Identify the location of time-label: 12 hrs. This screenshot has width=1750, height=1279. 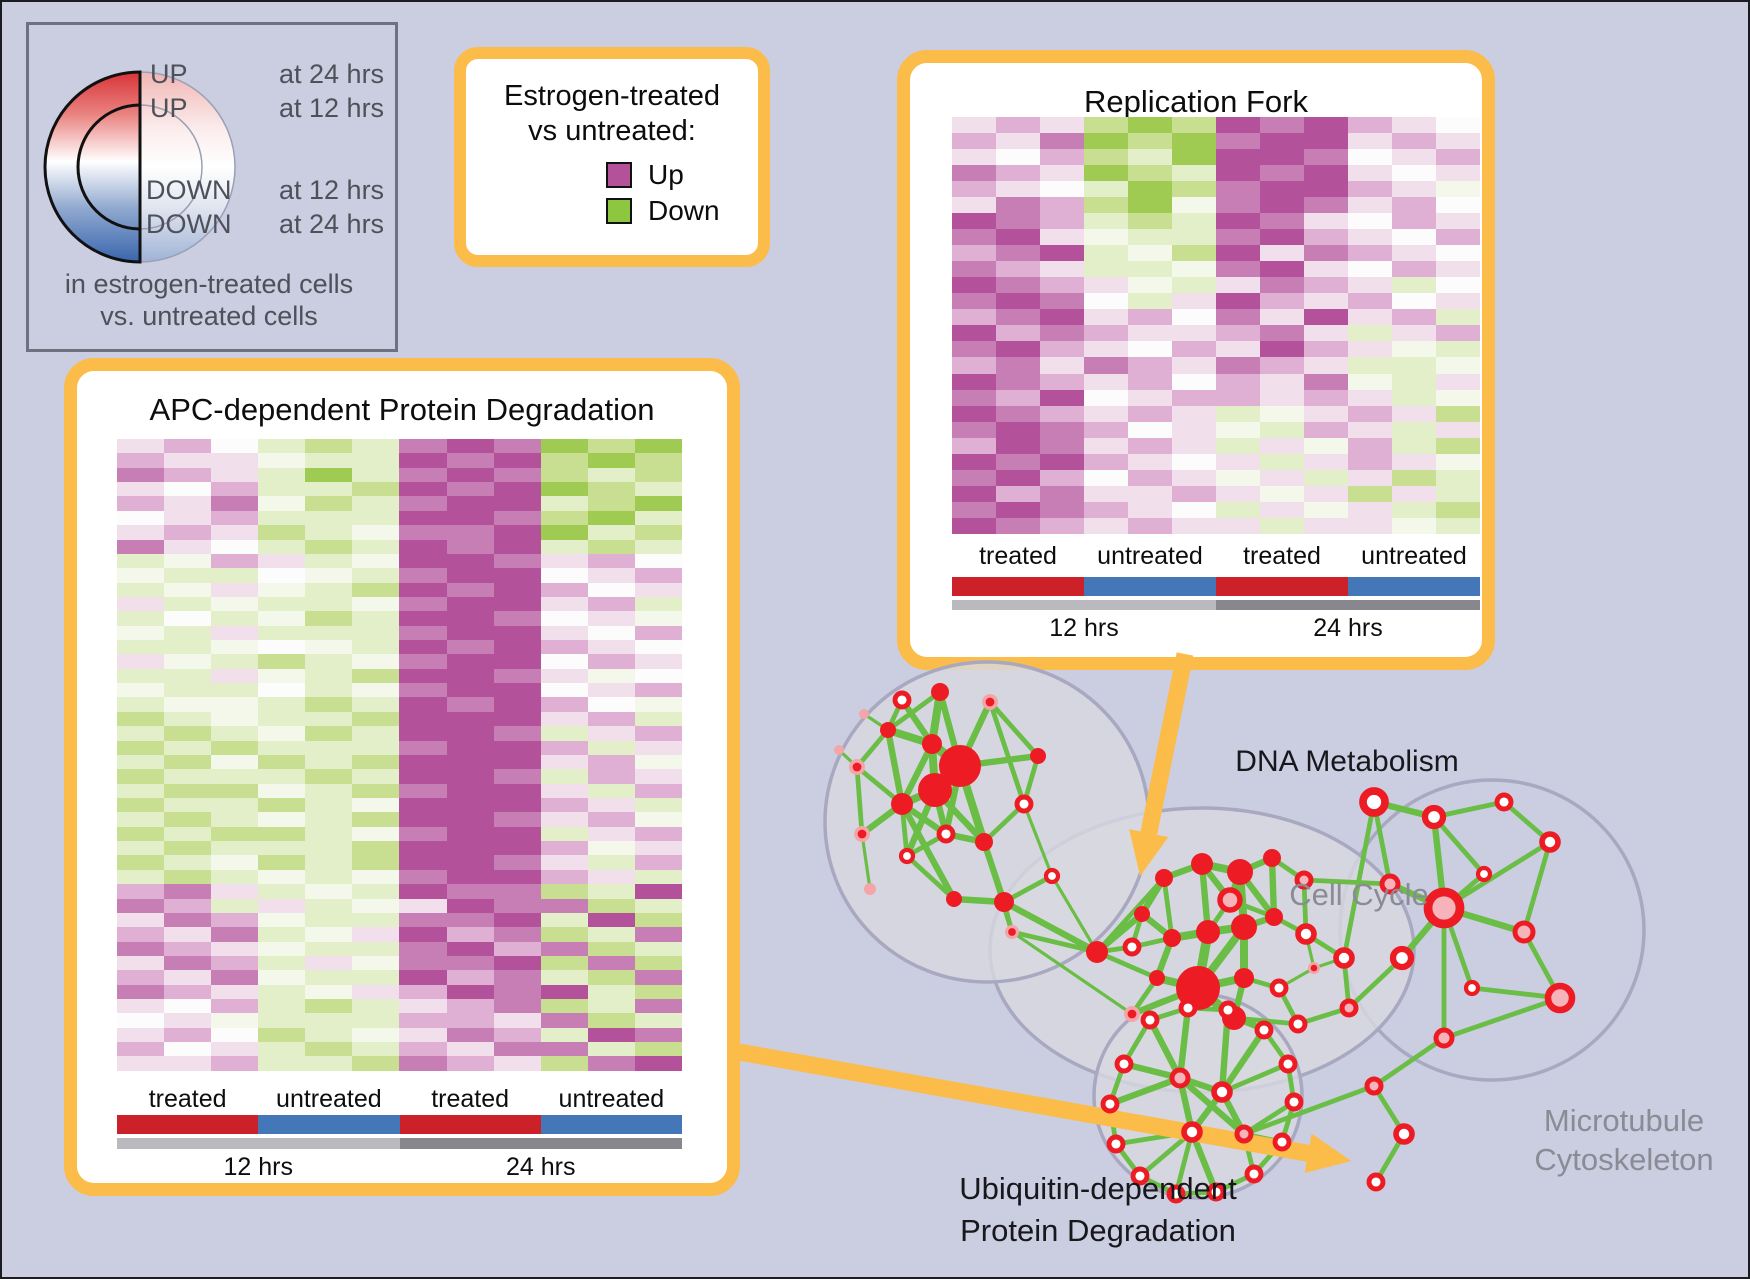
(258, 1167).